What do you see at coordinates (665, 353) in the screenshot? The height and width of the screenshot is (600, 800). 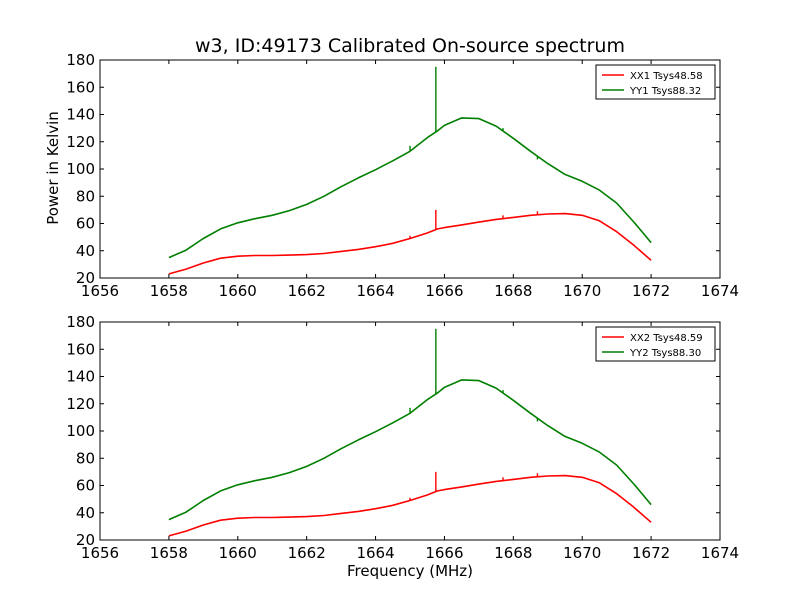 I see `legend-label: YY2 Tsys88.30` at bounding box center [665, 353].